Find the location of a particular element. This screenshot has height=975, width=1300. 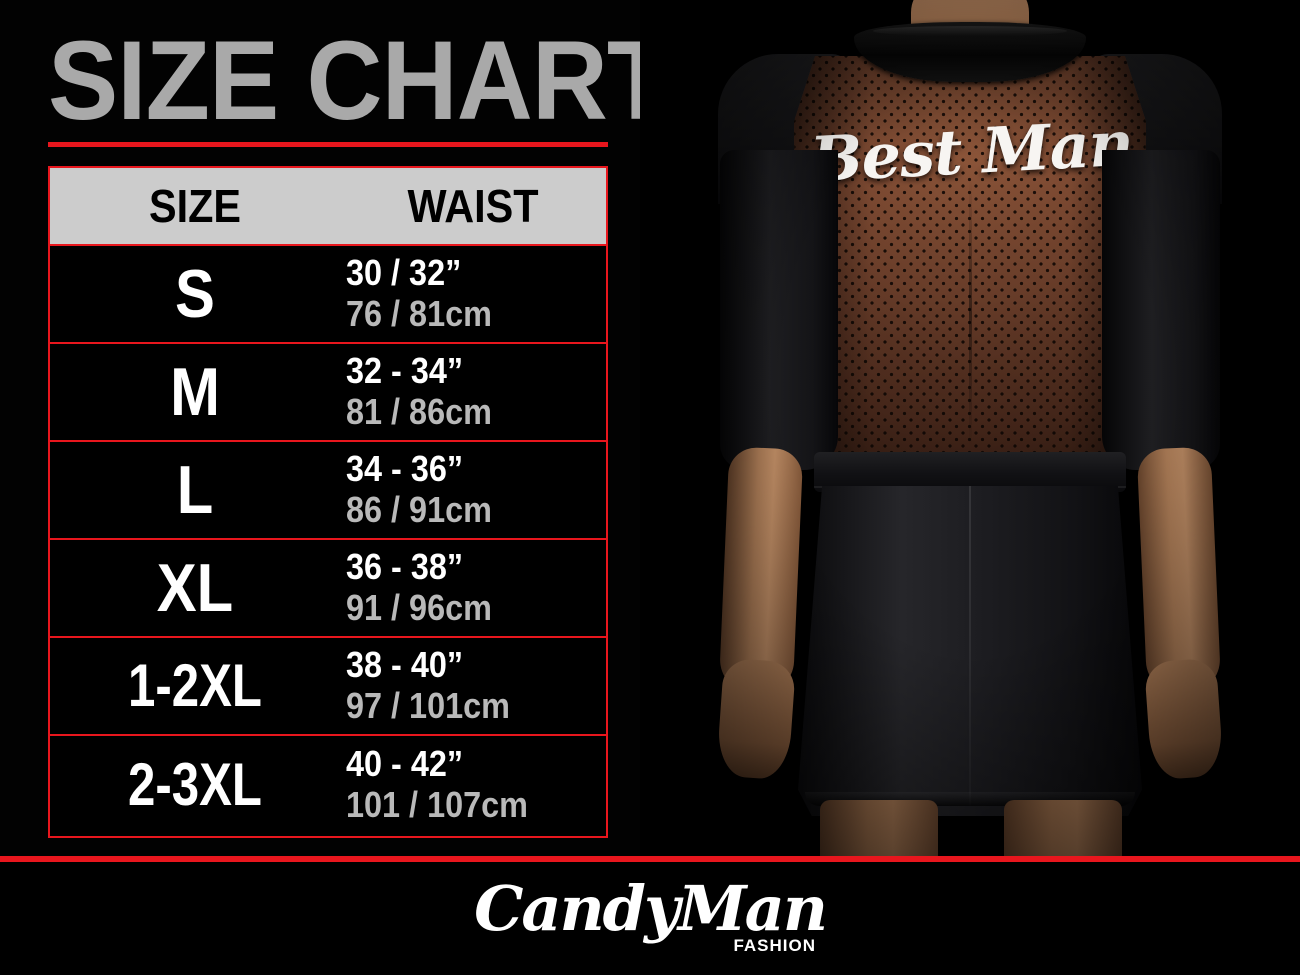

cell-waist: 32 - 34” 81 / 86cm is located at coordinates (473, 392).